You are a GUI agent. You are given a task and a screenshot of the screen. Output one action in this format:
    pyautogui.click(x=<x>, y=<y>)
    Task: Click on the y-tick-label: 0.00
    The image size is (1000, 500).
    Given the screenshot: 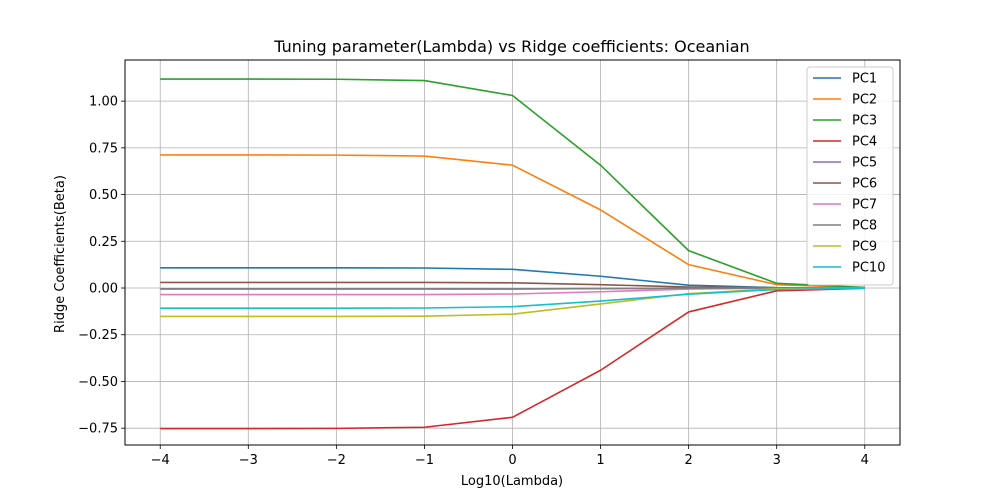 What is the action you would take?
    pyautogui.click(x=103, y=289)
    